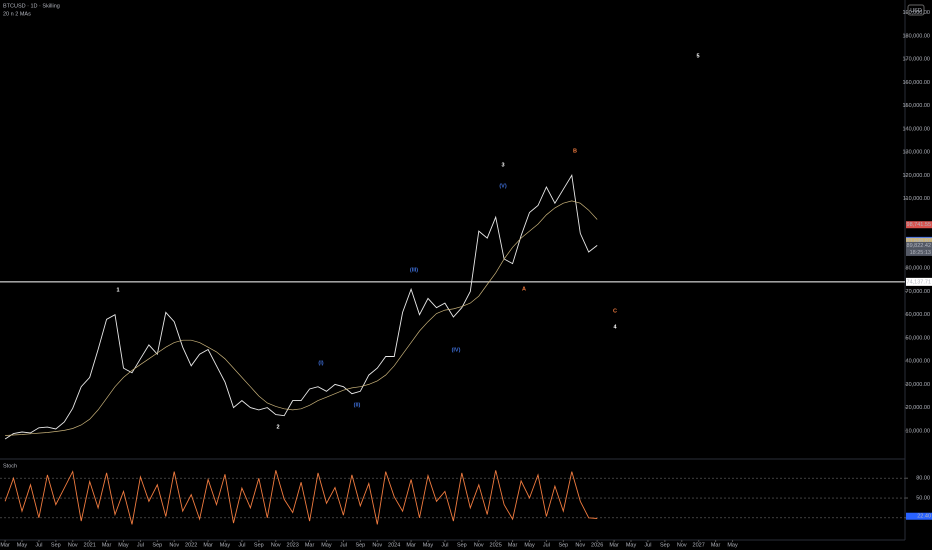  I want to click on y-tick-label: 110,000.00, so click(916, 199).